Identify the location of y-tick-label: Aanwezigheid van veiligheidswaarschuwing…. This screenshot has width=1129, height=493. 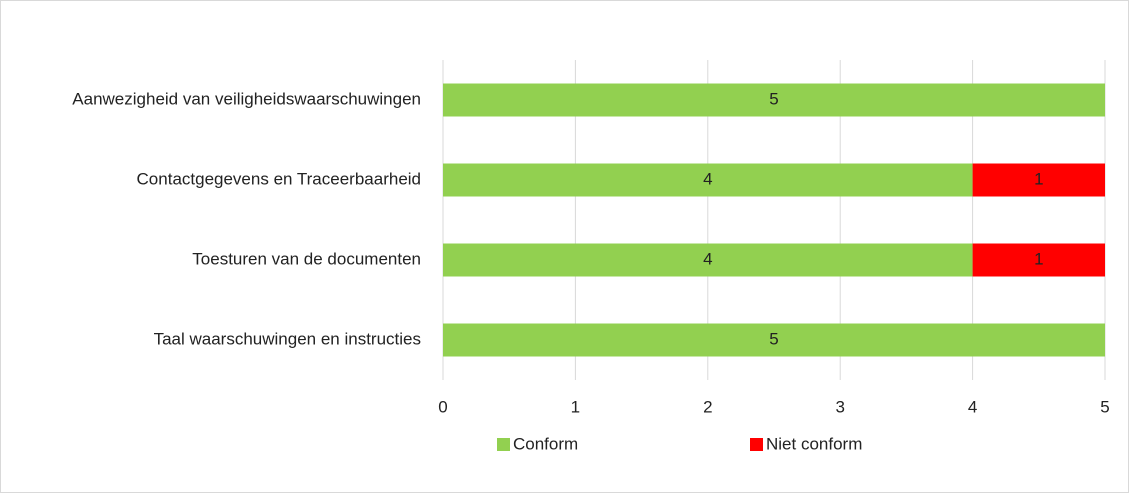
(246, 98).